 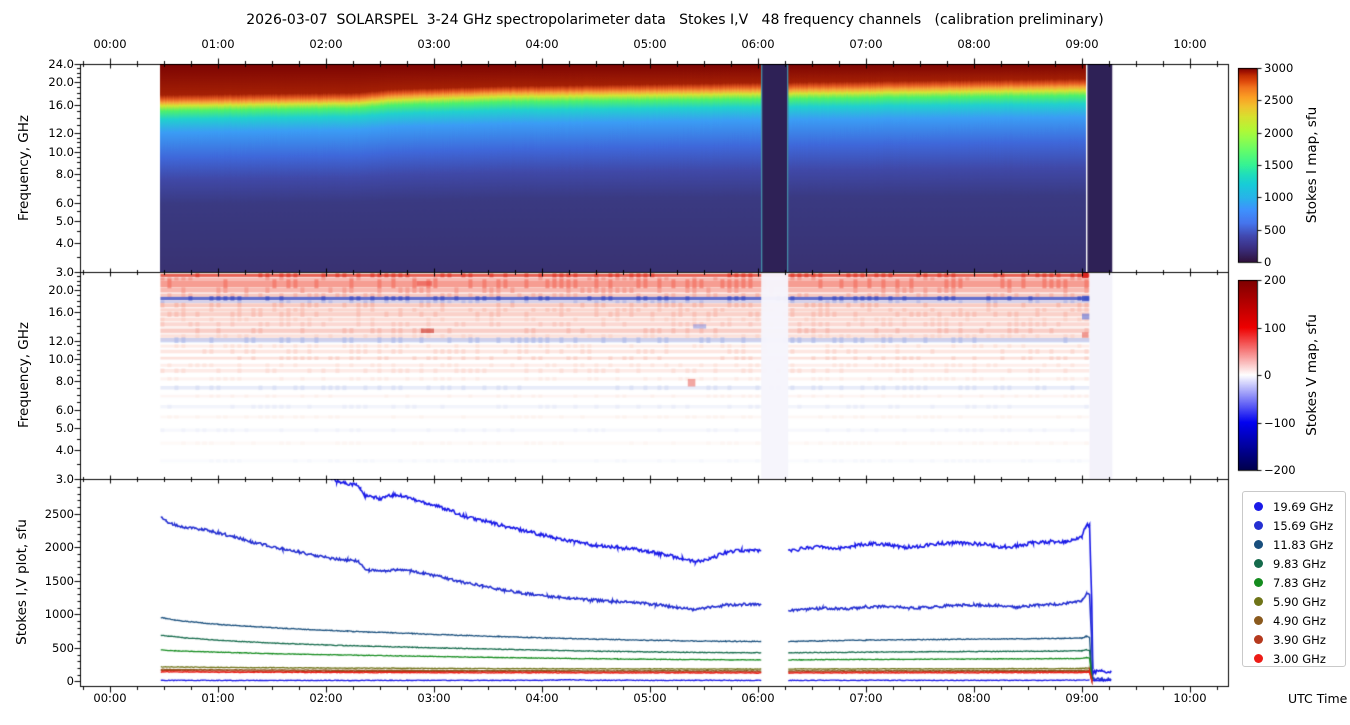 What do you see at coordinates (64, 479) in the screenshot?
I see `stokes-v-y-tick-label: 3.0` at bounding box center [64, 479].